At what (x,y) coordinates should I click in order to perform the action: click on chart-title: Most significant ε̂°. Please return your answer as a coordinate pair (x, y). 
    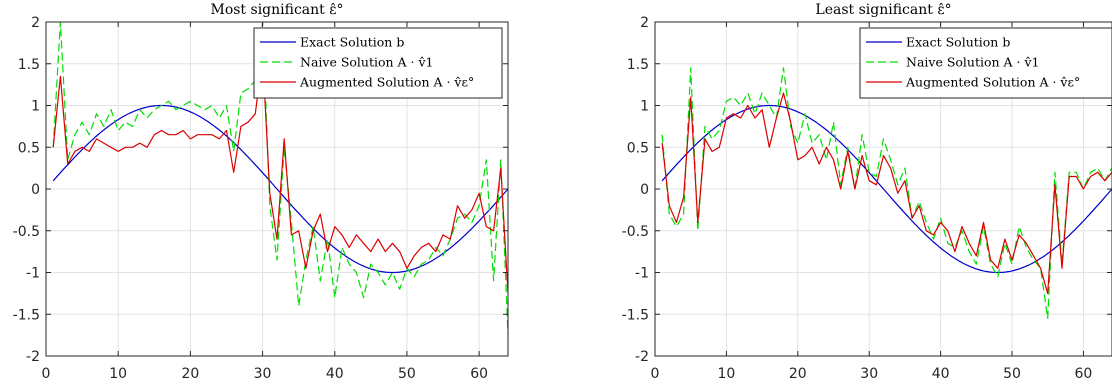
    Looking at the image, I should click on (276, 10).